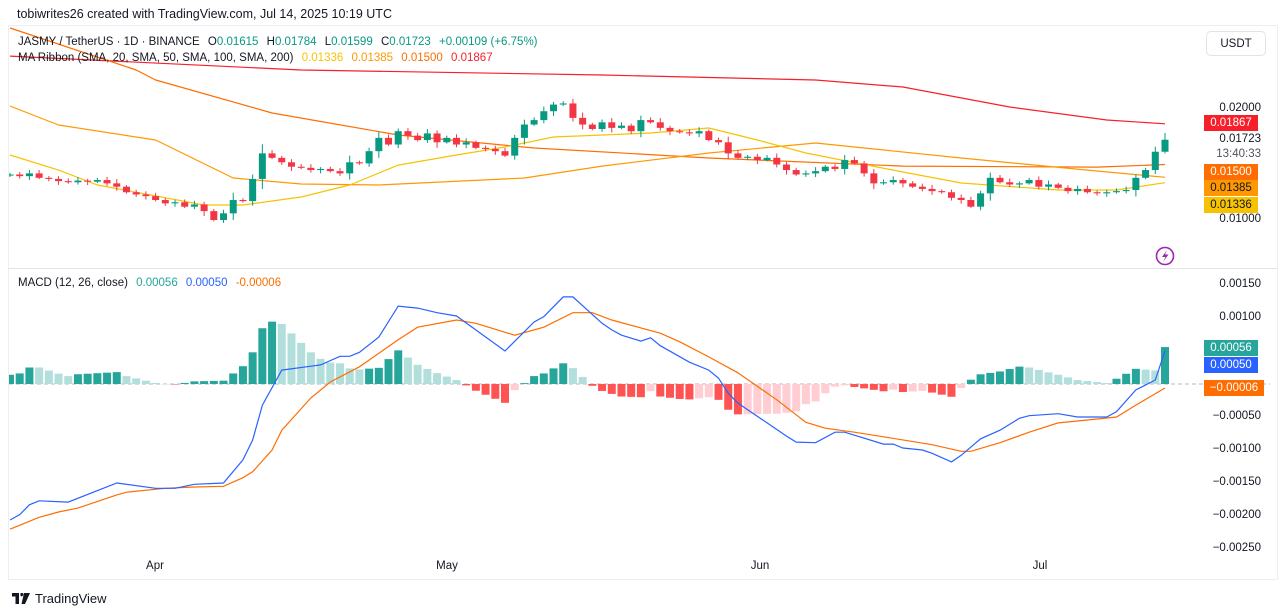  Describe the element at coordinates (59, 598) in the screenshot. I see `tradingview-logo: TradingView` at that location.